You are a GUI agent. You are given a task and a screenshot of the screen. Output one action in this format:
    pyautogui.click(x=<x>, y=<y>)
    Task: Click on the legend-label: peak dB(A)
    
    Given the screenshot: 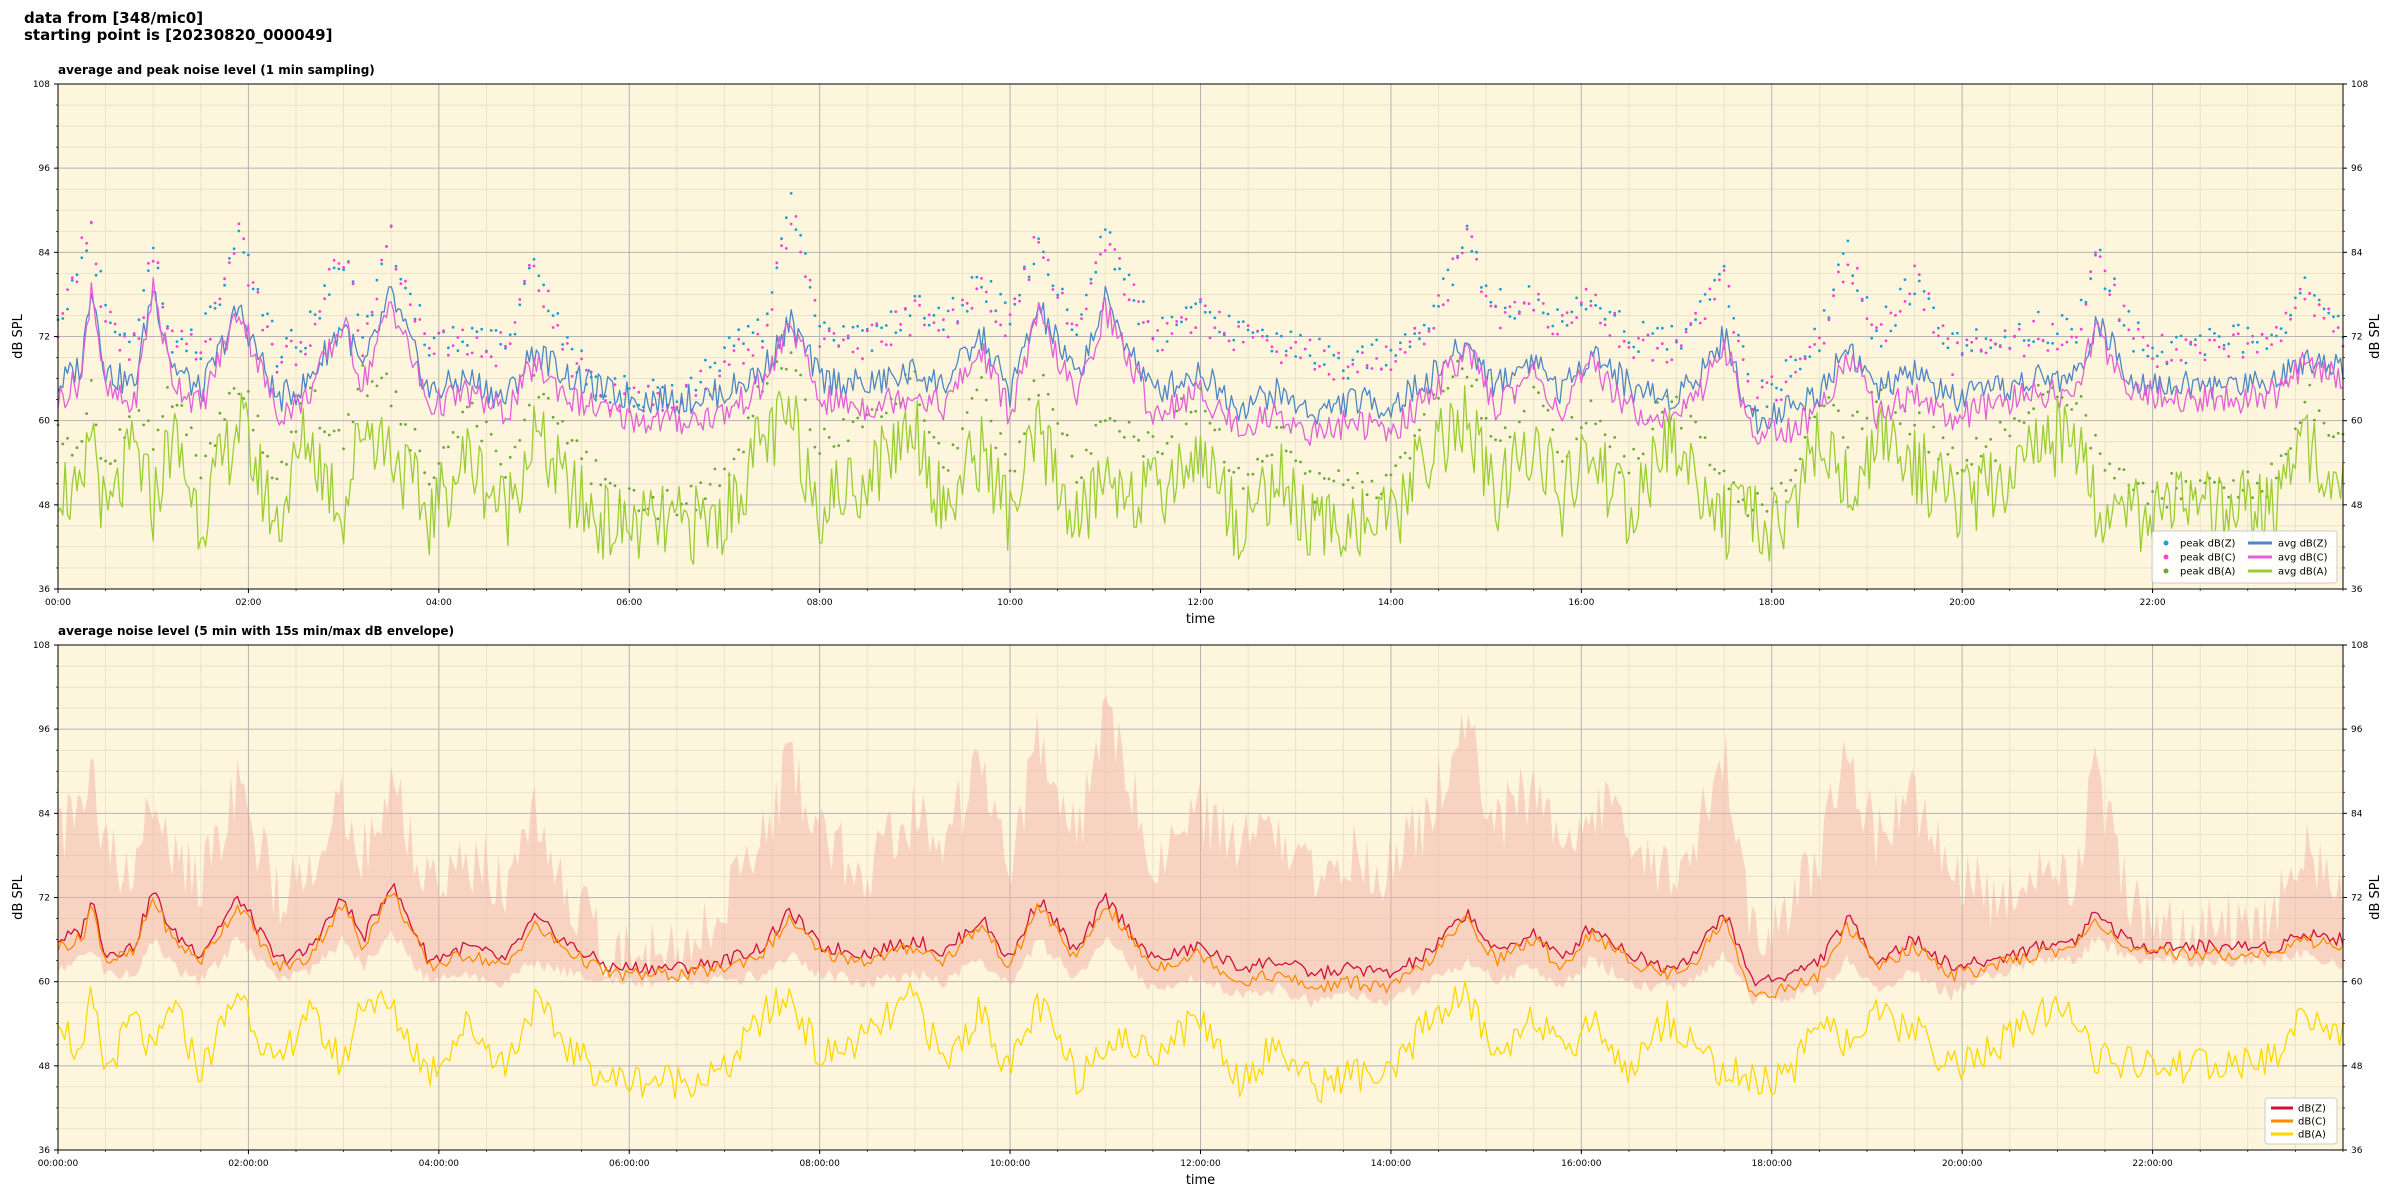 What is the action you would take?
    pyautogui.click(x=2208, y=572)
    